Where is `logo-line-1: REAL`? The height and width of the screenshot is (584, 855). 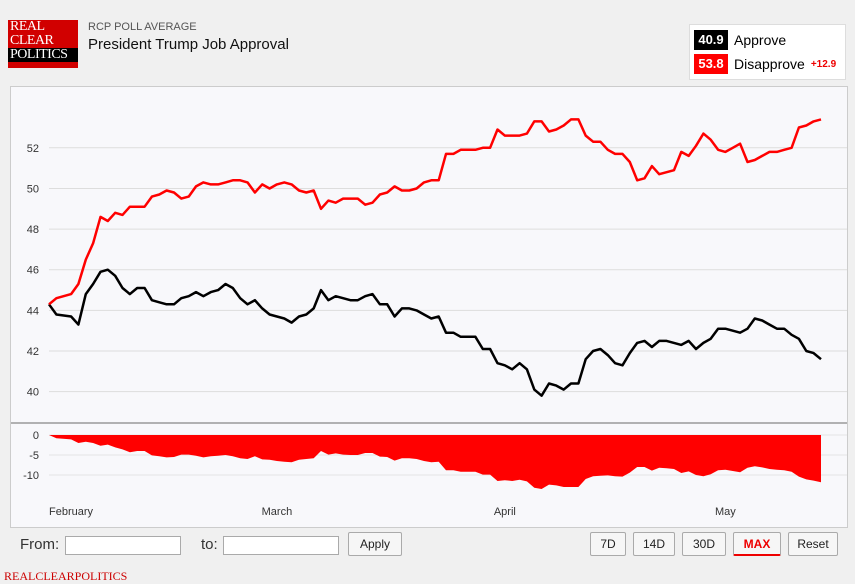
logo-line-1: REAL is located at coordinates (27, 26).